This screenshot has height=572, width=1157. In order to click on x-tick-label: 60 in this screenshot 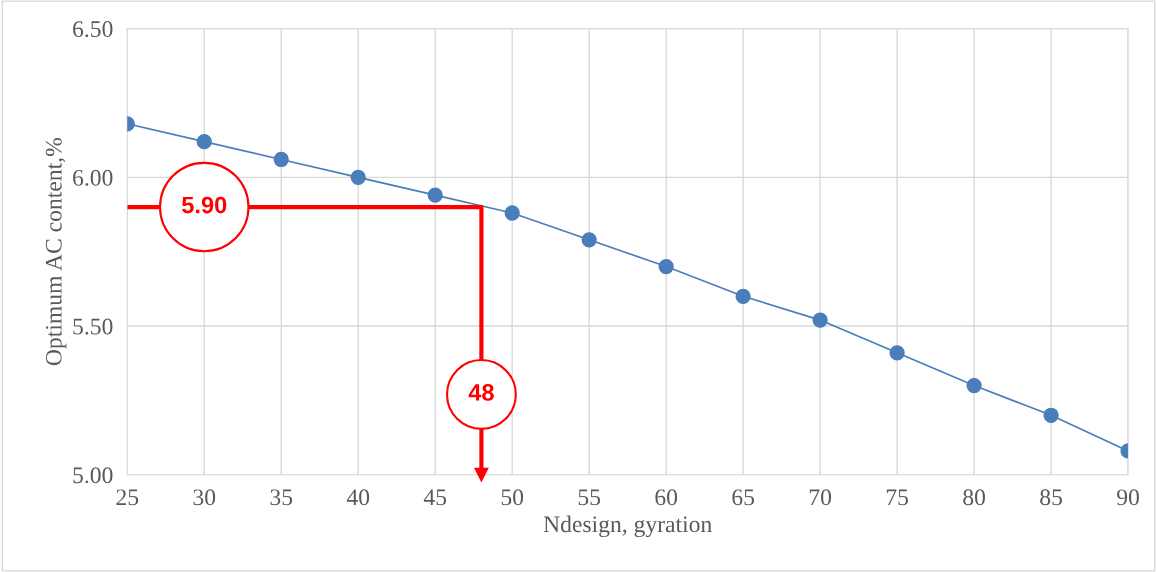, I will do `click(666, 497)`.